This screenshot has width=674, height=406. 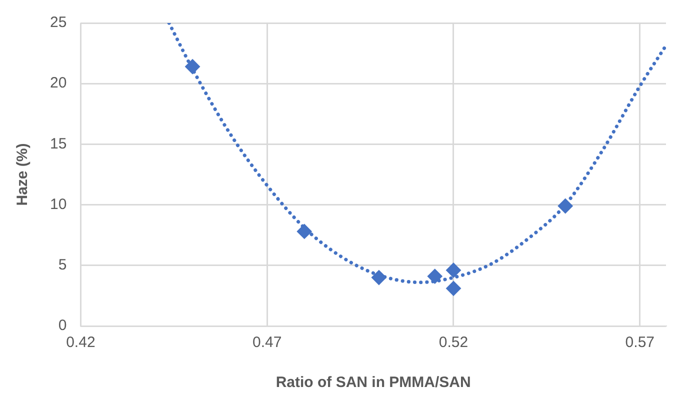 I want to click on y-tick-label: 20, so click(x=58, y=83).